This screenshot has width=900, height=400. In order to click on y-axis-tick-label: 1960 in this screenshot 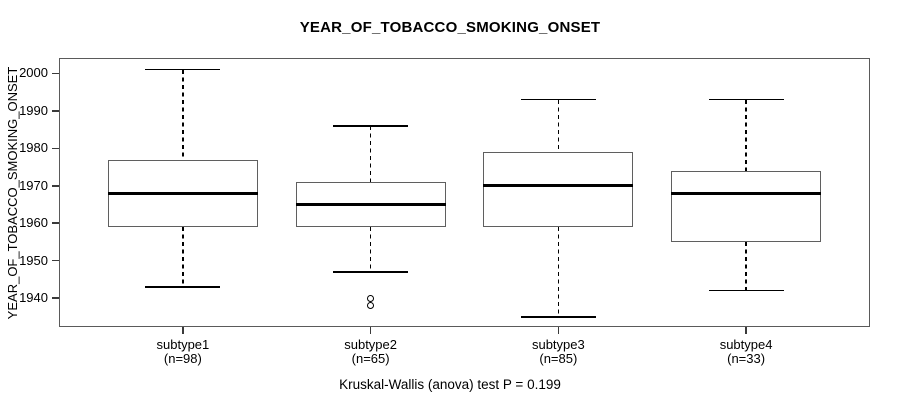, I will do `click(33, 223)`.